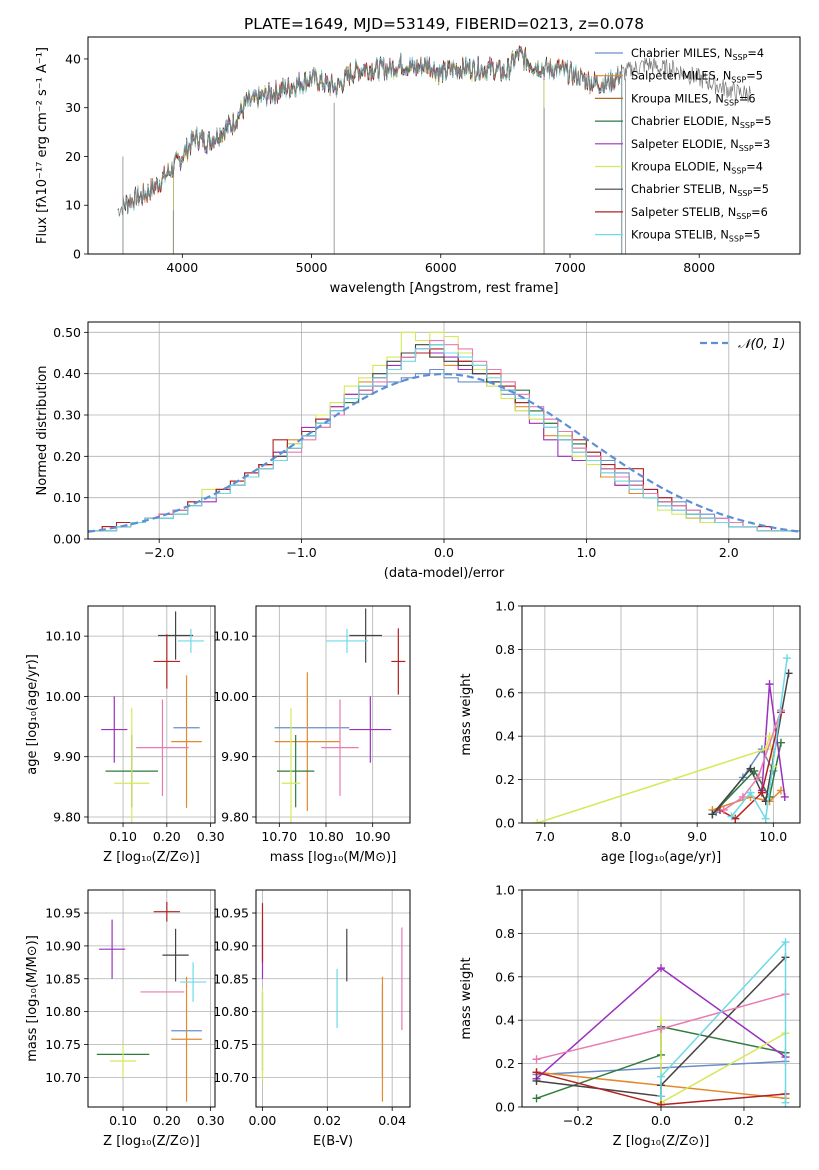 Image resolution: width=819 pixels, height=1170 pixels. What do you see at coordinates (505, 1063) in the screenshot?
I see `y-tick-label: 0.2` at bounding box center [505, 1063].